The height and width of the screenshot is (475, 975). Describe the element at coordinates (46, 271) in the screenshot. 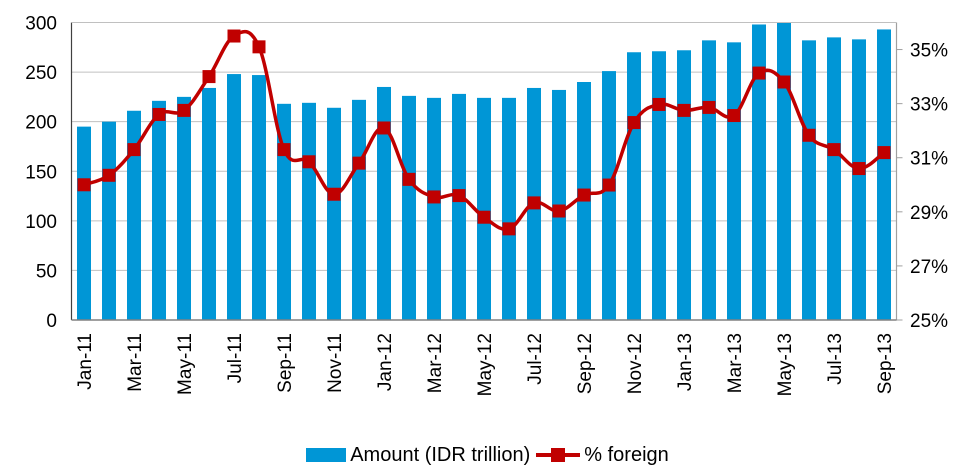

I see `y-left-tick-label: 50` at that location.